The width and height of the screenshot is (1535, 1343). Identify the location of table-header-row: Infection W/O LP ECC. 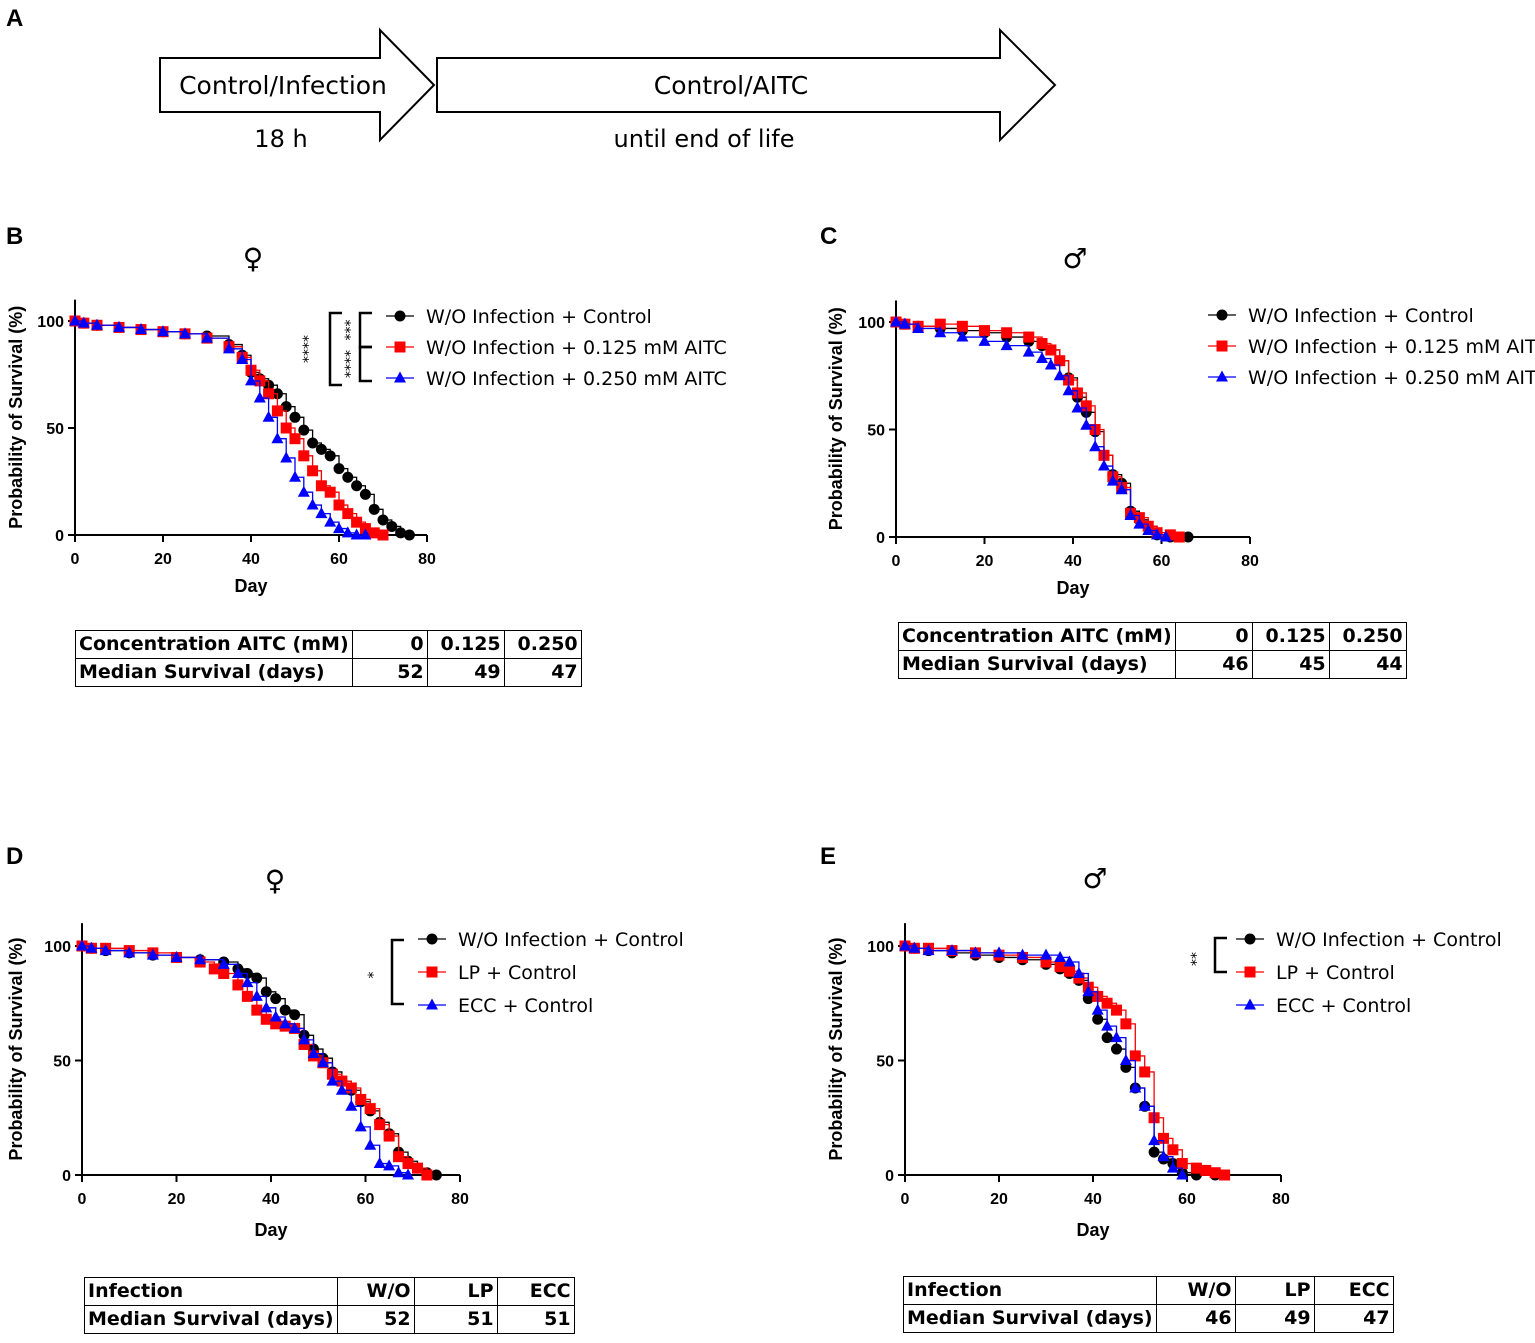
(329, 1291).